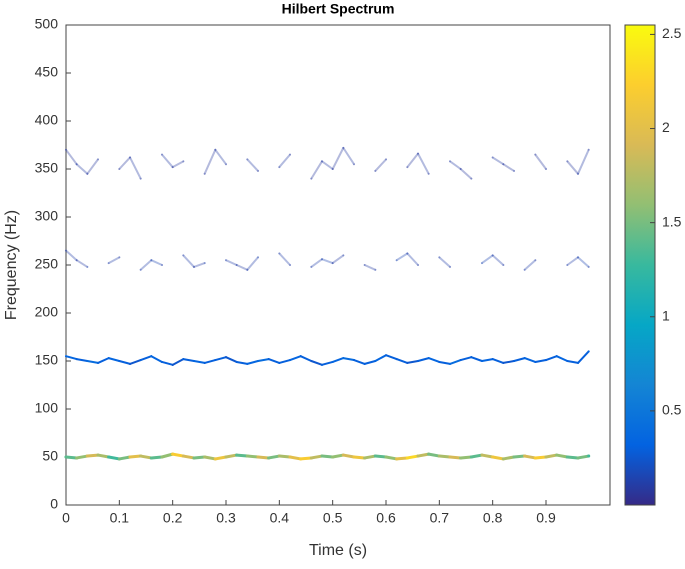  What do you see at coordinates (640, 265) in the screenshot?
I see `colorbar` at bounding box center [640, 265].